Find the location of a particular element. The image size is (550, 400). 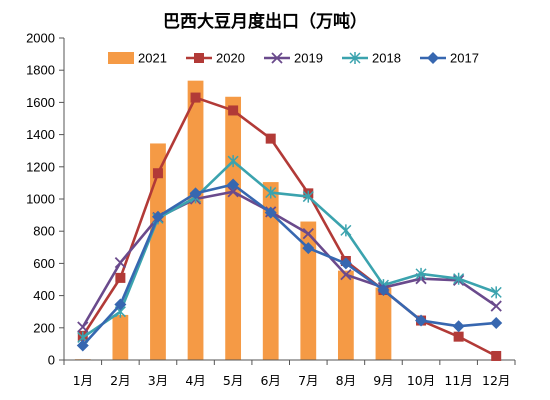

point-2017-10月 is located at coordinates (421, 320).